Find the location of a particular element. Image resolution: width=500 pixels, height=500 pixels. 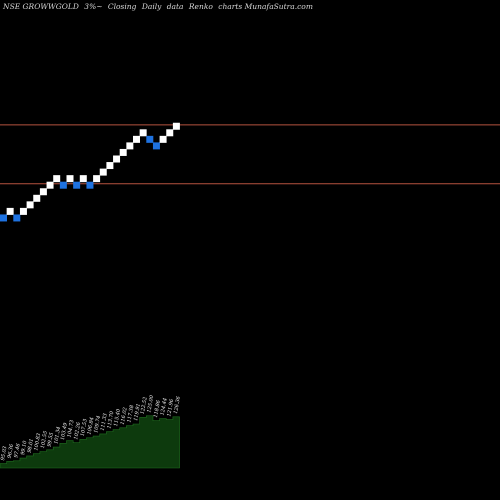

brick-label: 95.03 is located at coordinates (4, 453).